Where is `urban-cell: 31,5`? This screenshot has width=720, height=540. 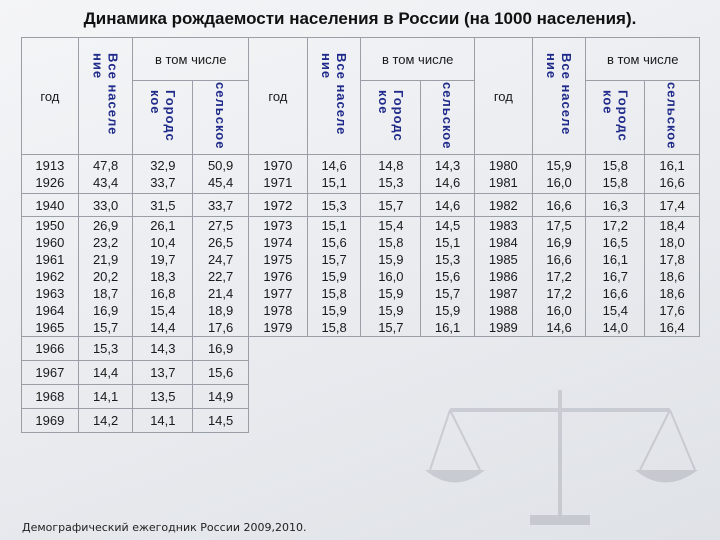 urban-cell: 31,5 is located at coordinates (163, 205).